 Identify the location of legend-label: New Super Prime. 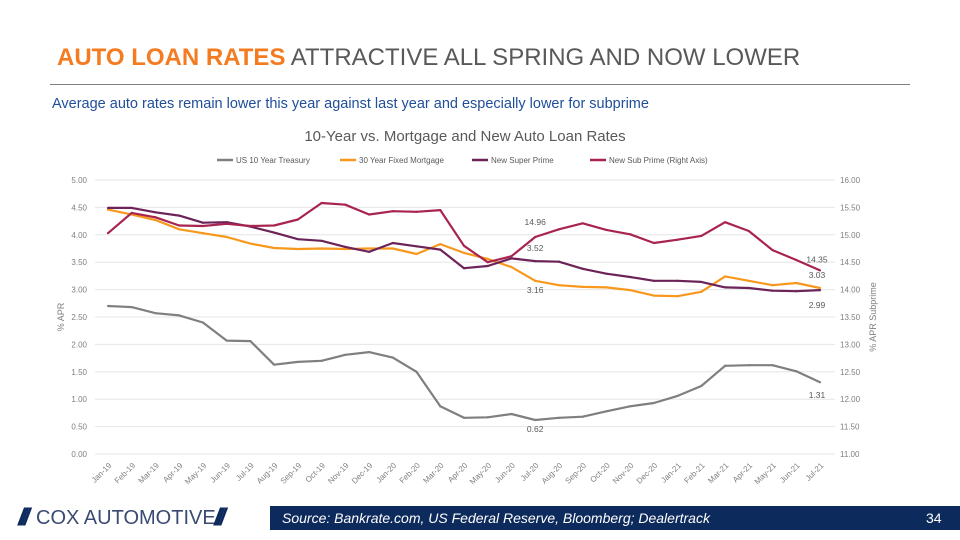
(522, 160).